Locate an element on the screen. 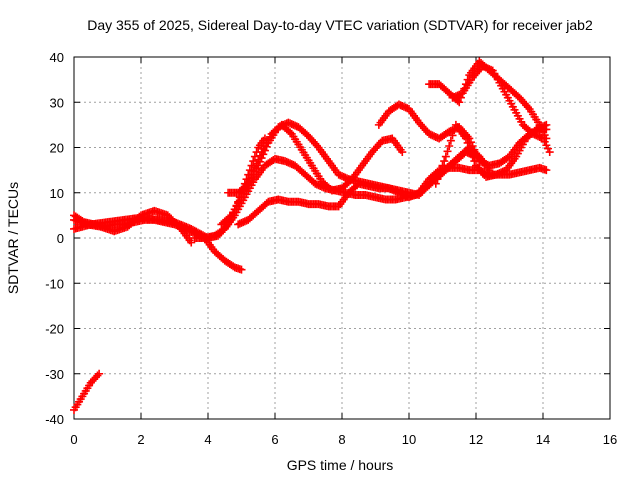 This screenshot has height=480, width=640. y-tick-label: 20 is located at coordinates (57, 148).